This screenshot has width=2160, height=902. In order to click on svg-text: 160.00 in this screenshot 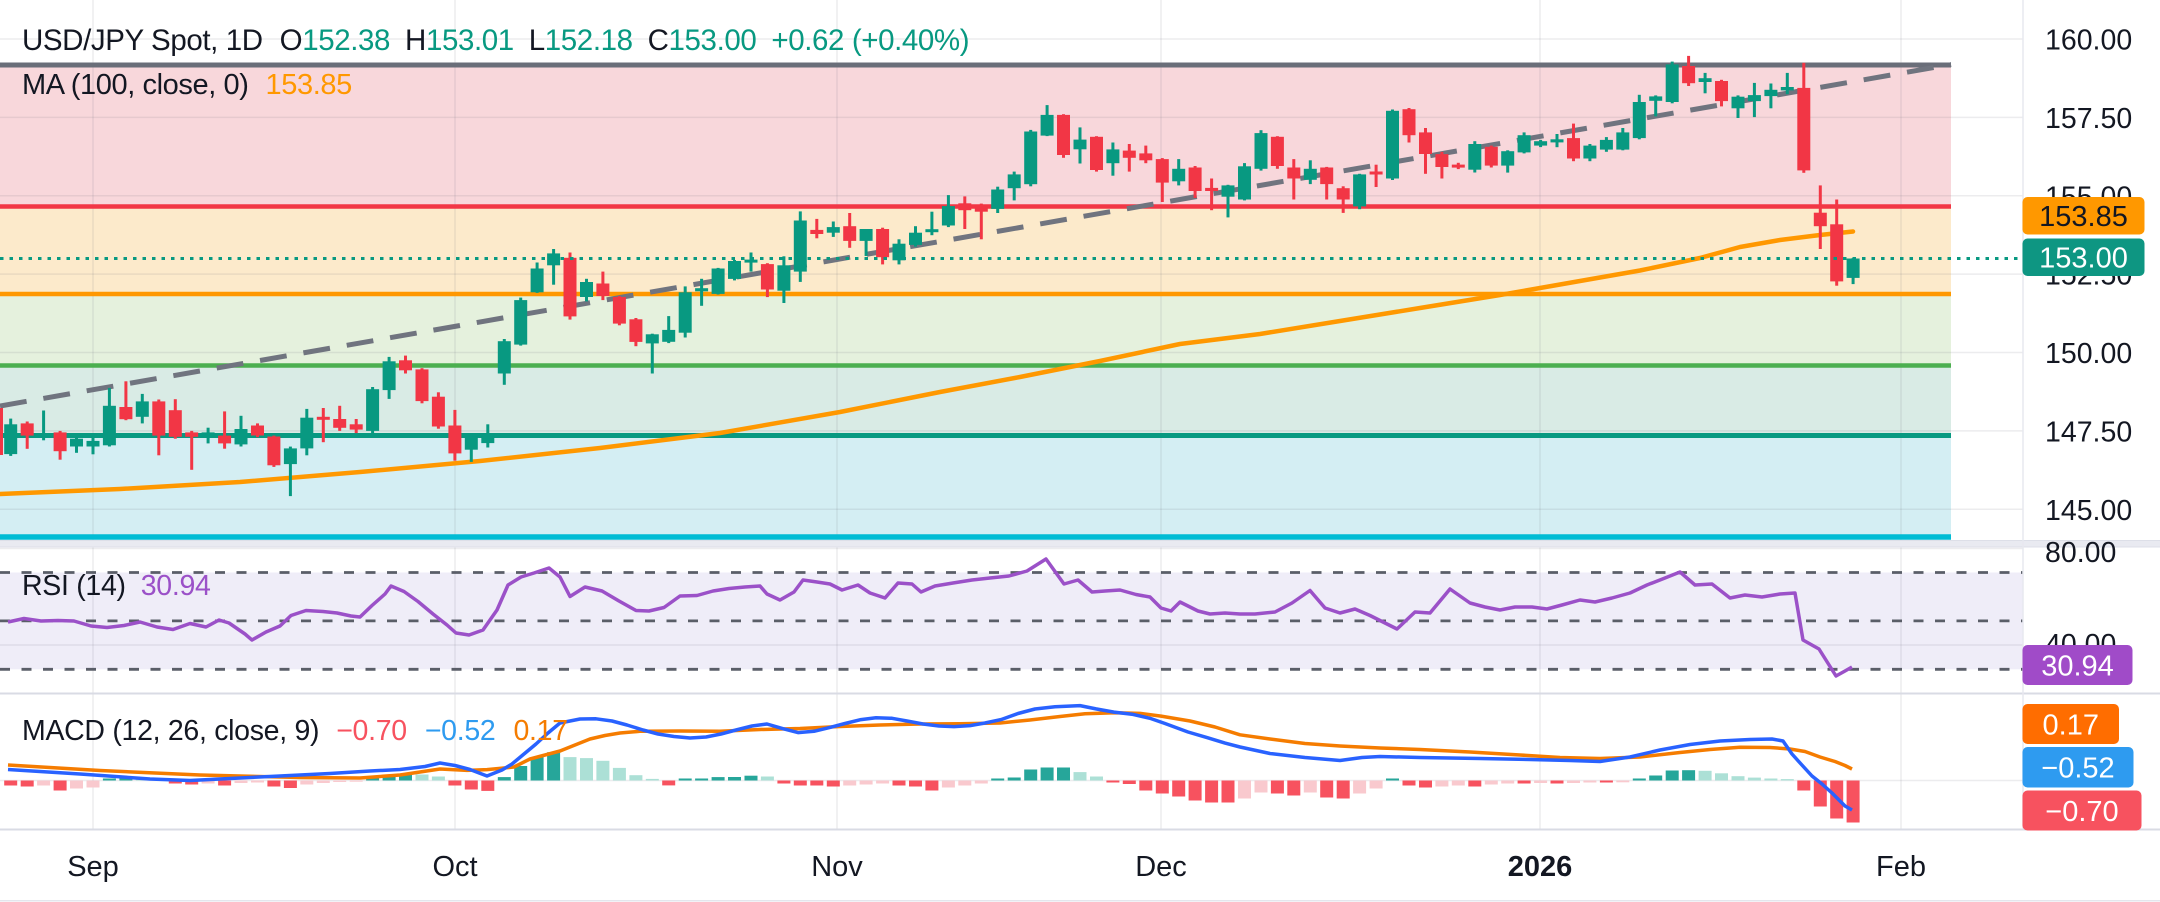, I will do `click(2088, 41)`.